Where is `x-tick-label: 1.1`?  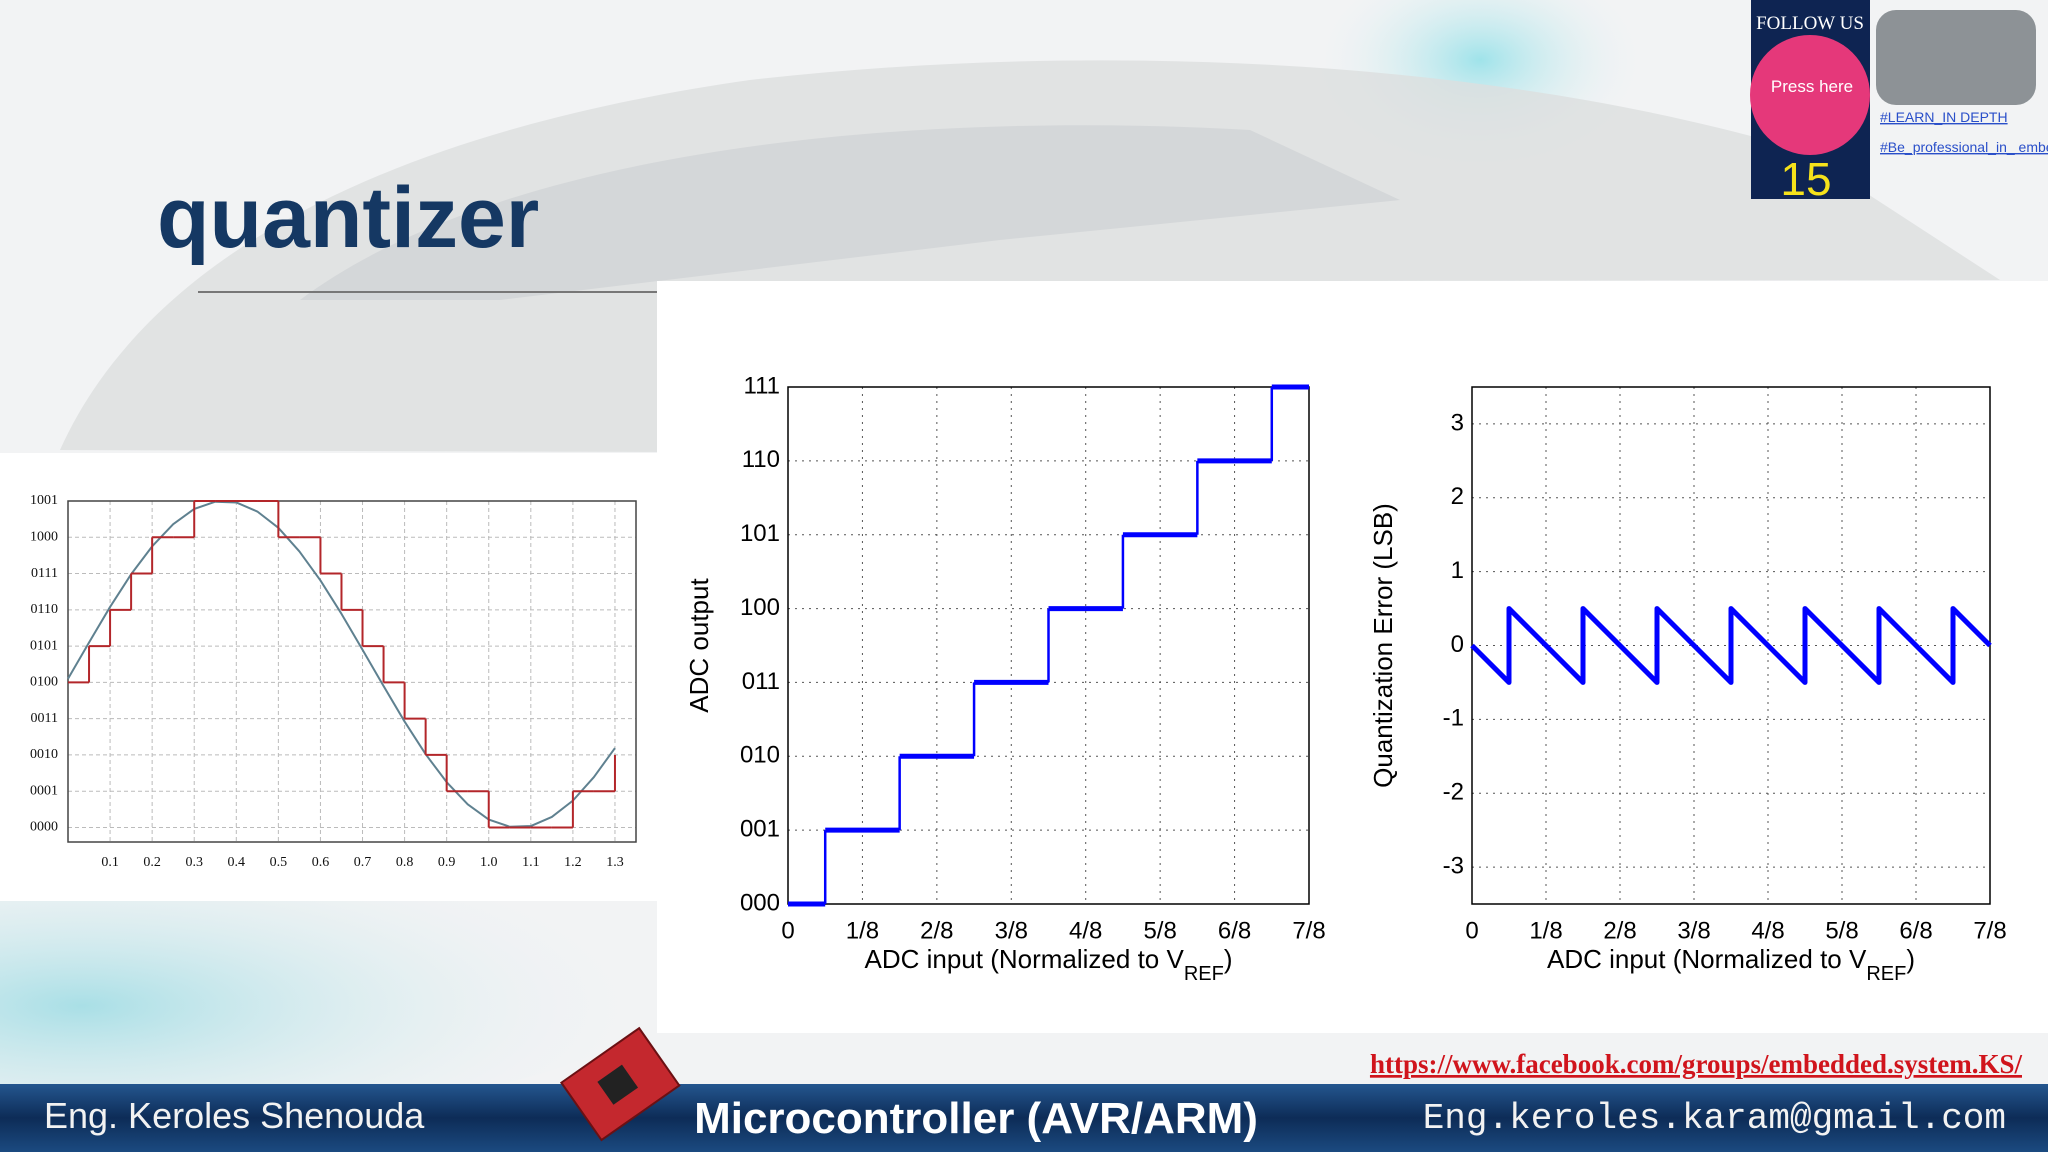 x-tick-label: 1.1 is located at coordinates (531, 862).